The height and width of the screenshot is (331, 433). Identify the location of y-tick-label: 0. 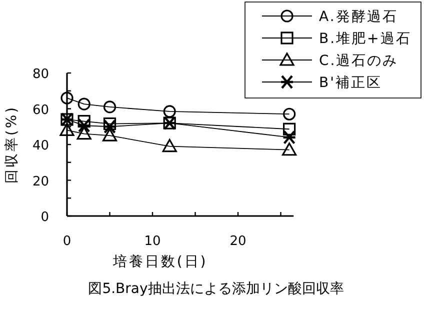
(44, 217).